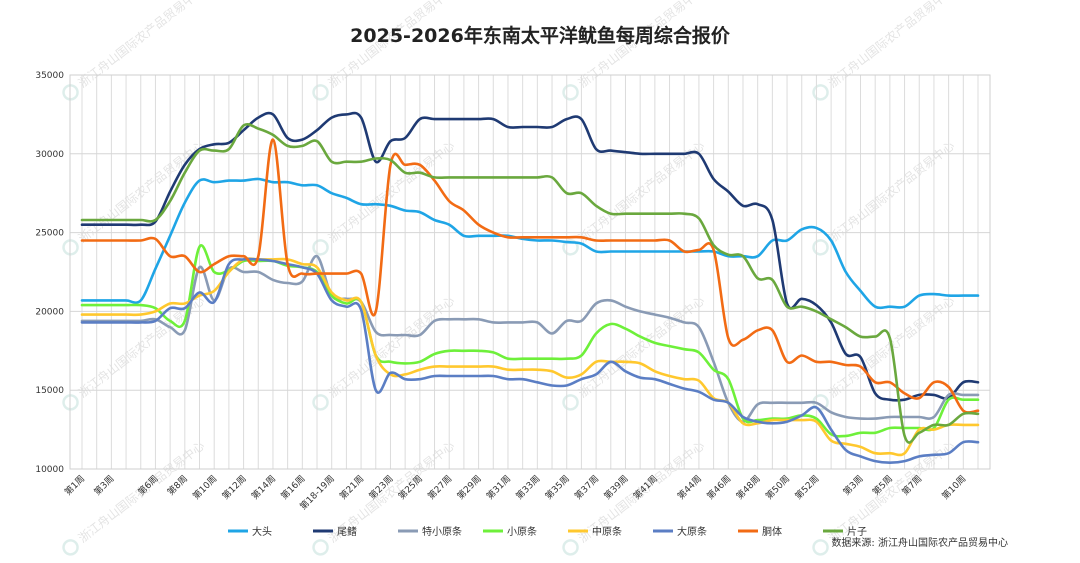 The height and width of the screenshot is (563, 1080). Describe the element at coordinates (857, 531) in the screenshot. I see `legend-label: 片子` at that location.